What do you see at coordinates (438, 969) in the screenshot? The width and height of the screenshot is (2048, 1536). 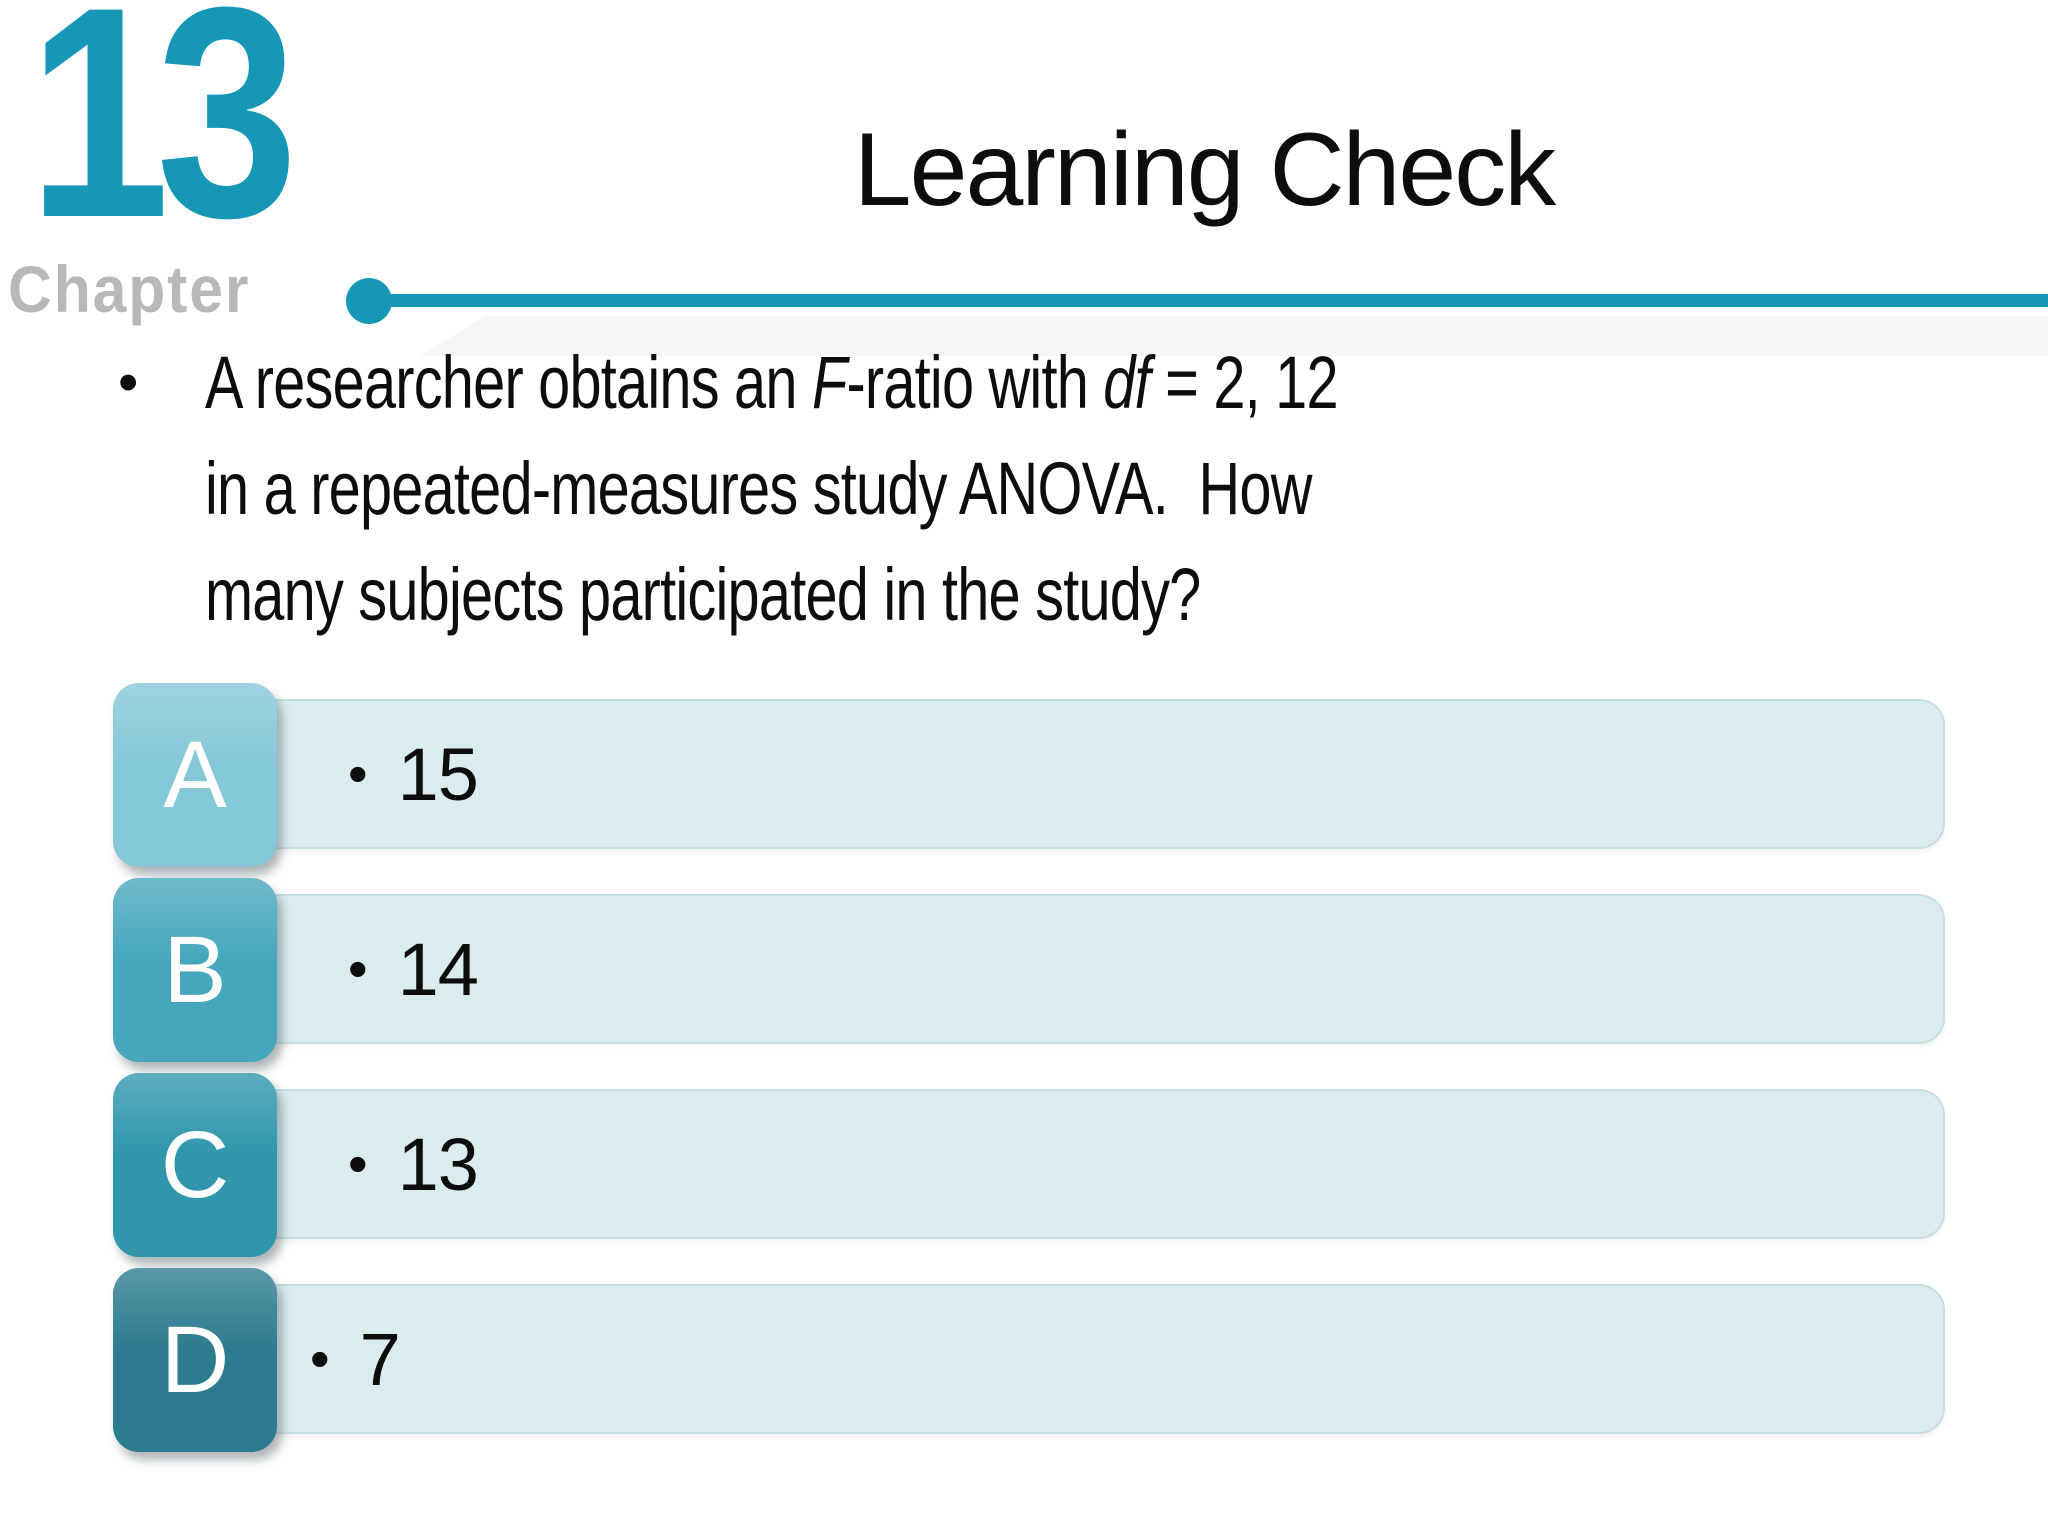 I see `answer-text-b: 14` at bounding box center [438, 969].